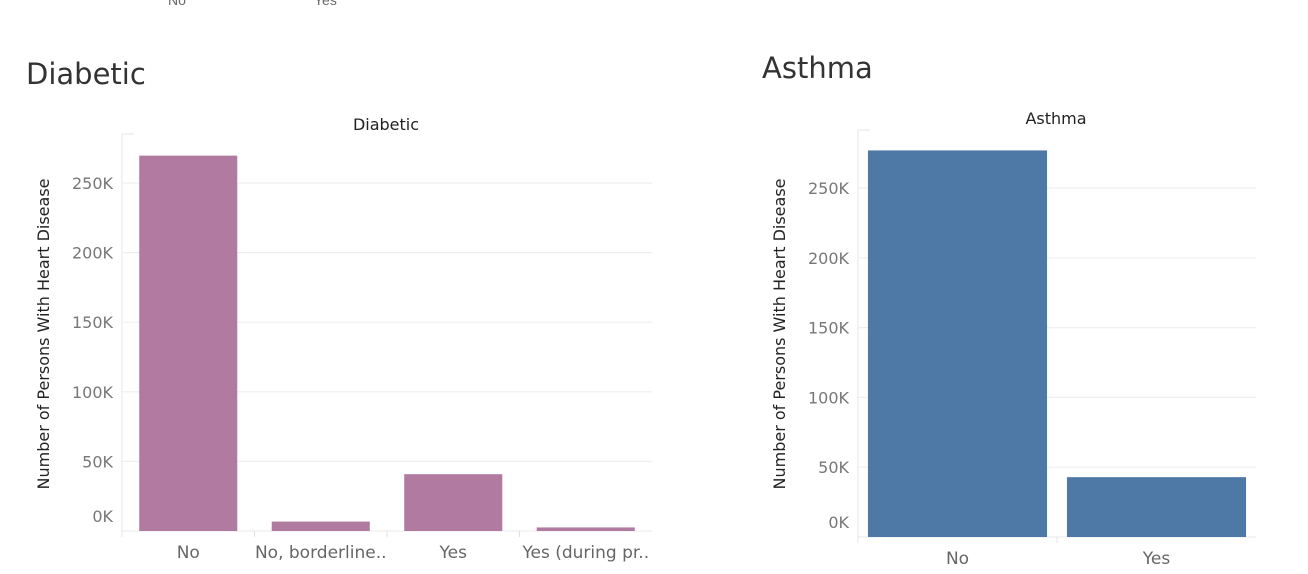 Image resolution: width=1308 pixels, height=574 pixels. Describe the element at coordinates (1055, 118) in the screenshot. I see `asthma-chart-title: Asthma` at that location.